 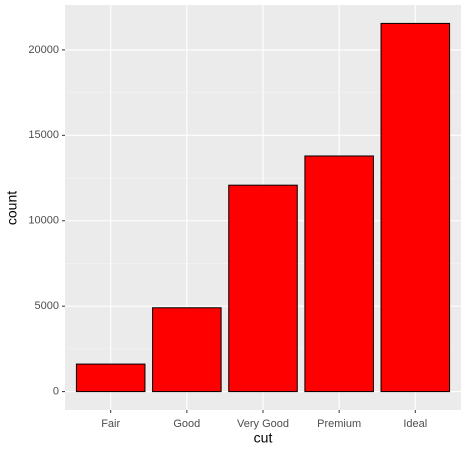 What do you see at coordinates (263, 438) in the screenshot?
I see `x-axis-title: cut` at bounding box center [263, 438].